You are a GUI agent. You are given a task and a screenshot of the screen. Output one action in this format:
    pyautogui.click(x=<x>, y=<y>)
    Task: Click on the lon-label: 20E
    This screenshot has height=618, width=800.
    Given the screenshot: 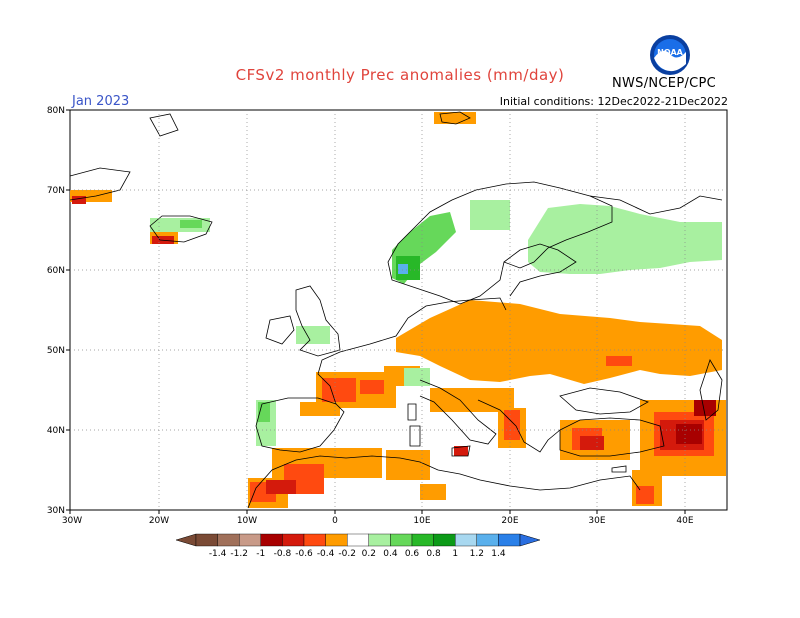 What is the action you would take?
    pyautogui.click(x=509, y=521)
    